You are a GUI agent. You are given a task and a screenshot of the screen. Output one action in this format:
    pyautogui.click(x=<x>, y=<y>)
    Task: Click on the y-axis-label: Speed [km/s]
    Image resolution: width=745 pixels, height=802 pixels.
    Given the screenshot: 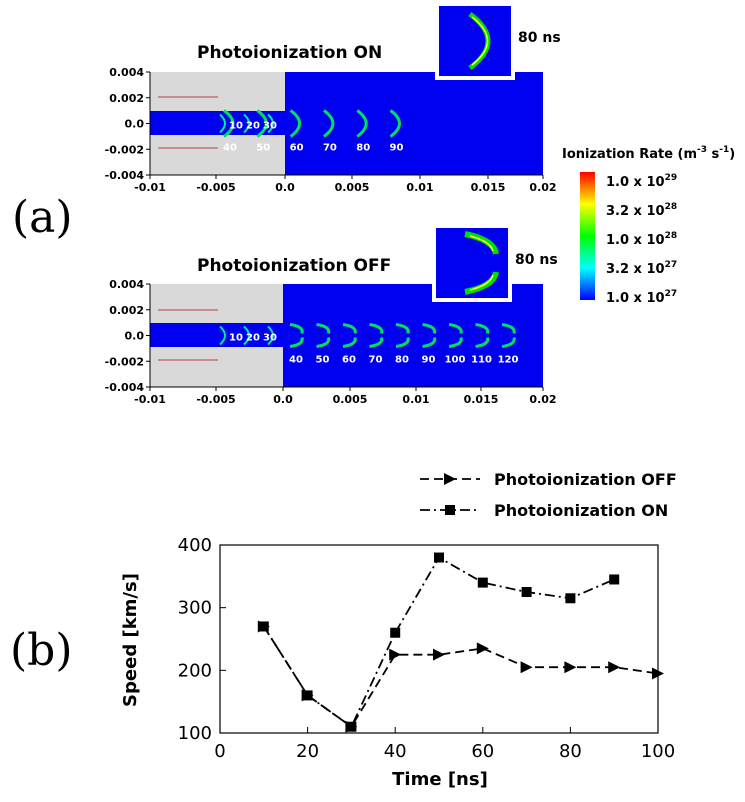 What is the action you would take?
    pyautogui.click(x=130, y=640)
    